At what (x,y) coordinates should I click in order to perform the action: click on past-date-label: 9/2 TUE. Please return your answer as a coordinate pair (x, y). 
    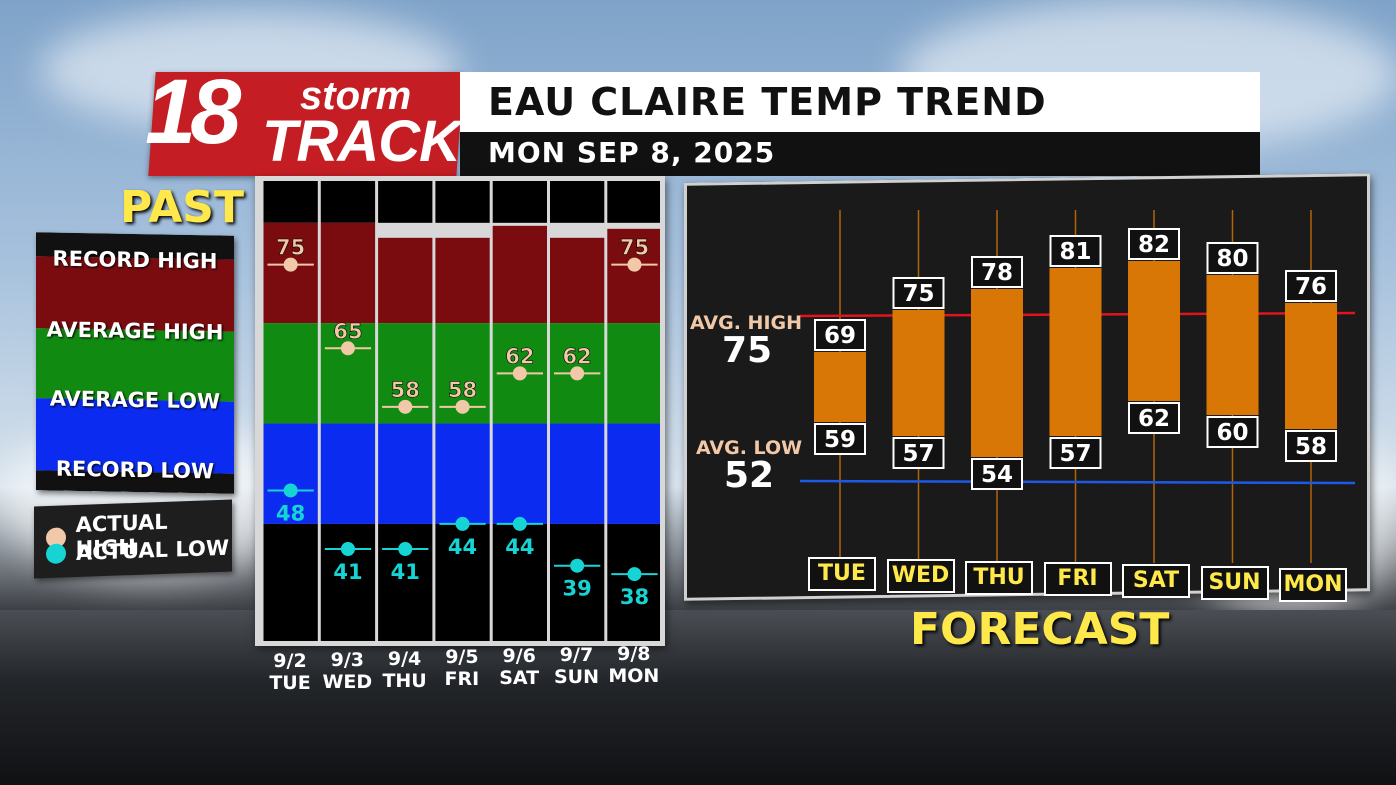
    Looking at the image, I should click on (290, 672).